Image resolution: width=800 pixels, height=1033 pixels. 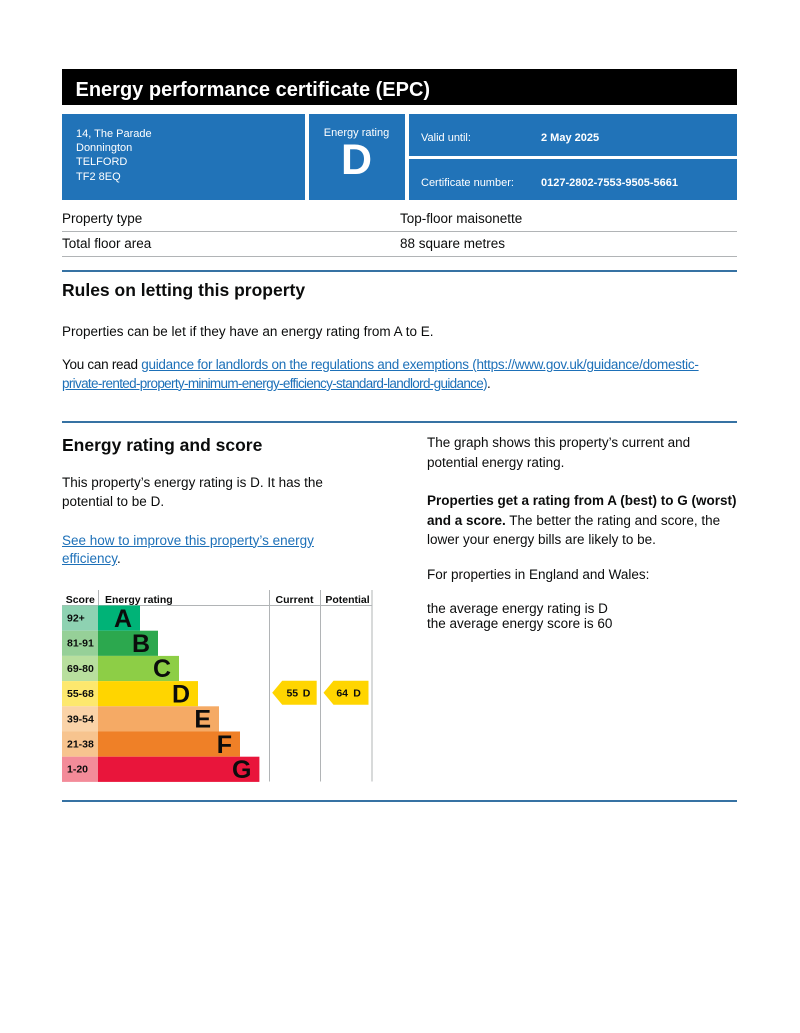 I want to click on svg-text: Current, so click(x=295, y=600).